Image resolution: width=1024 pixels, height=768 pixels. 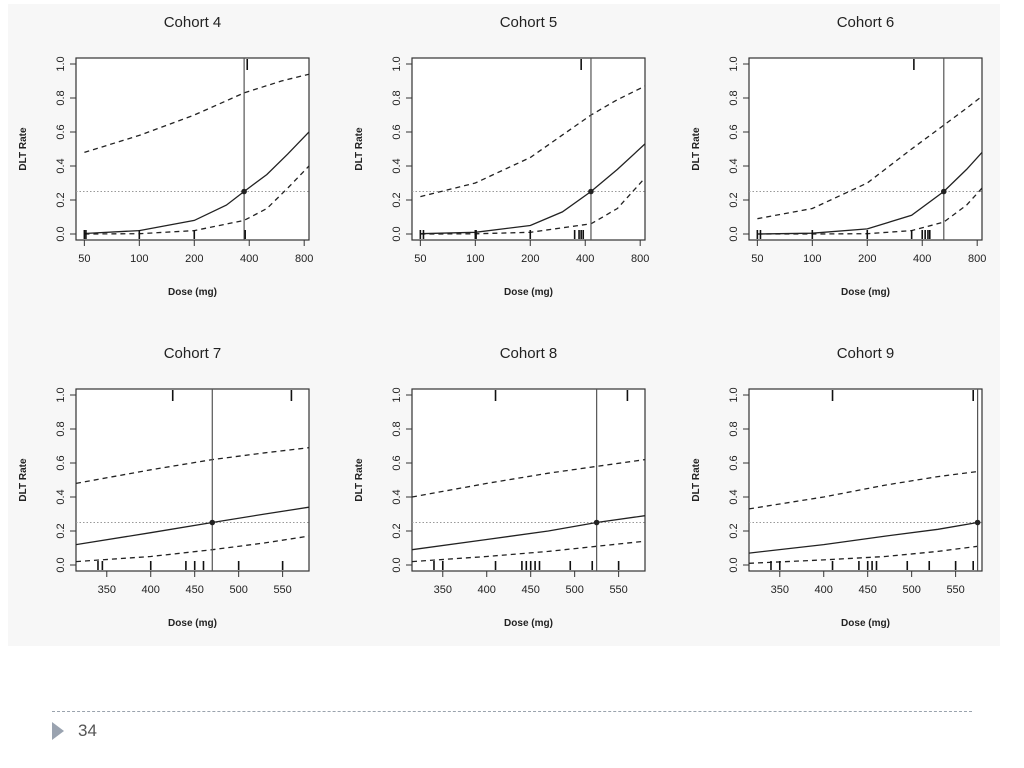 I want to click on chart-title: Cohort 8, so click(x=529, y=353).